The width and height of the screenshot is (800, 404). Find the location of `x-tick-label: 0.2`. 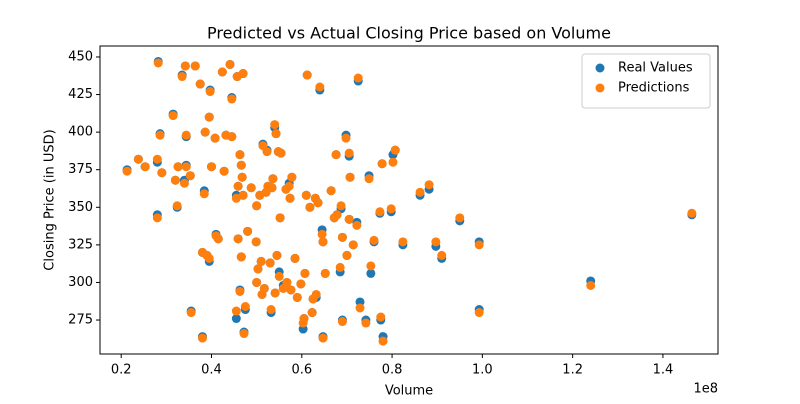

x-tick-label: 0.2 is located at coordinates (121, 370).